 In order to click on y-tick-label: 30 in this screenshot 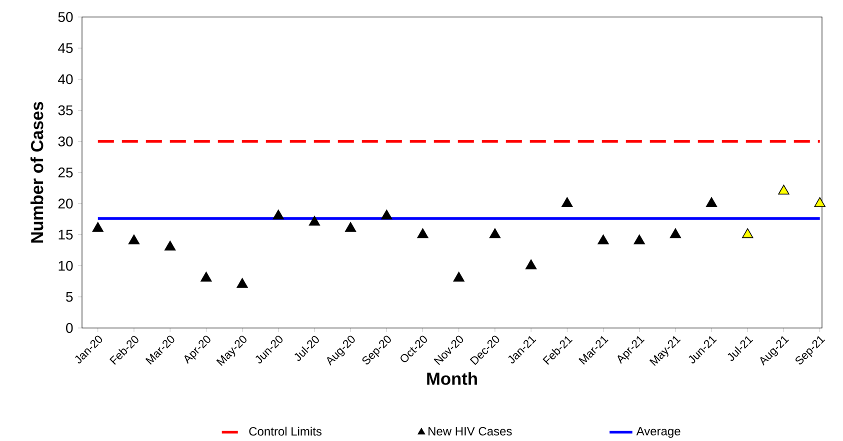, I will do `click(65, 141)`.